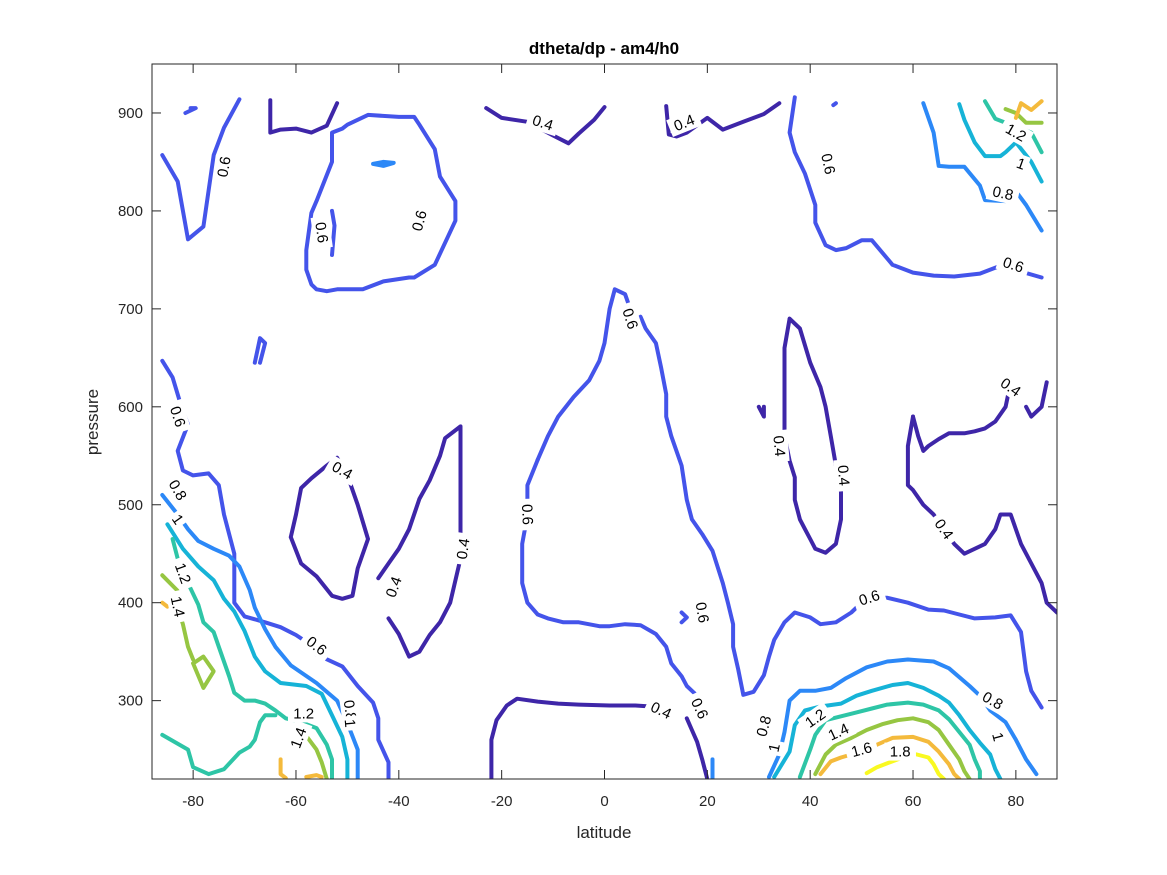 The width and height of the screenshot is (1167, 875). I want to click on contour-label-group-35: 1, so click(774, 747).